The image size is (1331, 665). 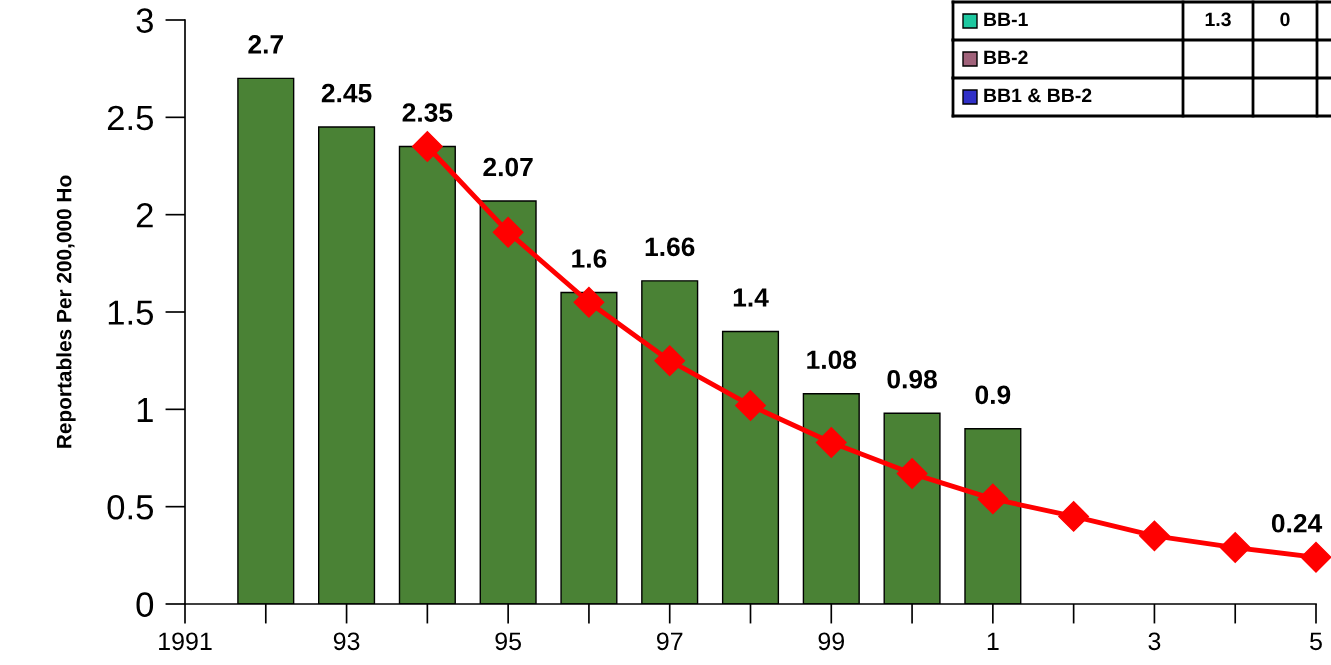 I want to click on annotation: BB1 & BB-2, so click(x=1038, y=95).